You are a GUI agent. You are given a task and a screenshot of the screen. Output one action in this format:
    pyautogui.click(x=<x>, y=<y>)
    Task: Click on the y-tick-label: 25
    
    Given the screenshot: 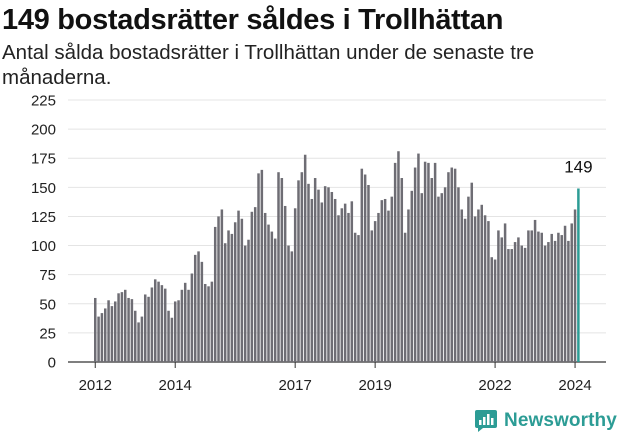 What is the action you would take?
    pyautogui.click(x=47, y=333)
    